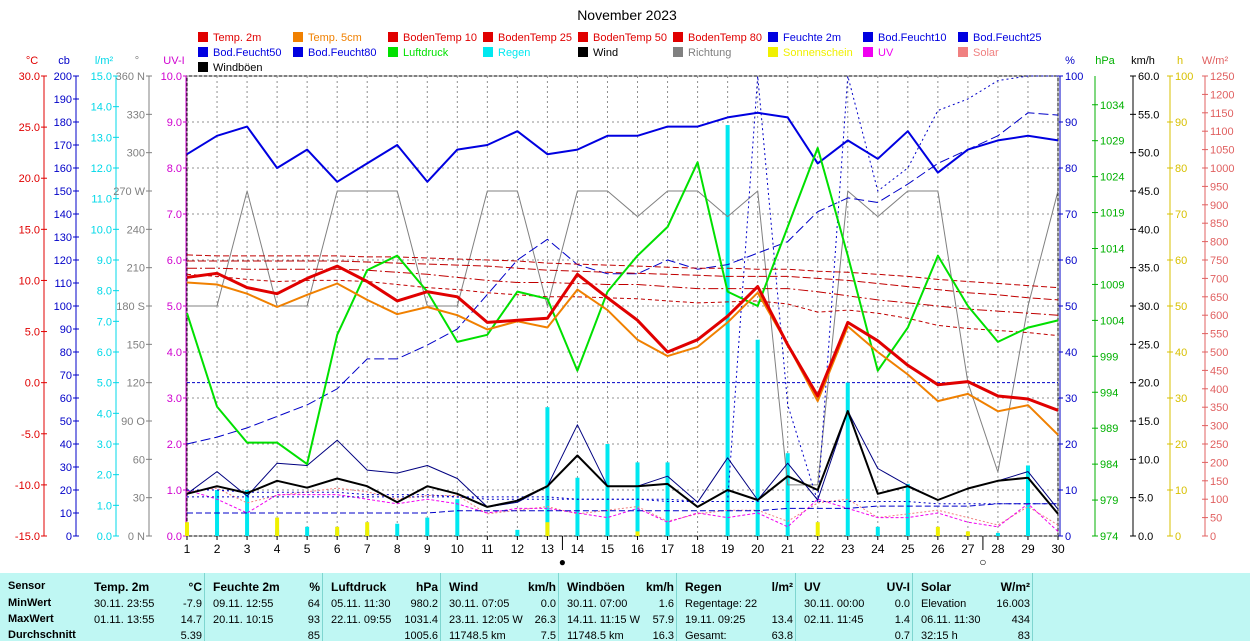 This screenshot has height=642, width=1250. I want to click on axis-tick-label: 13.0, so click(101, 138).